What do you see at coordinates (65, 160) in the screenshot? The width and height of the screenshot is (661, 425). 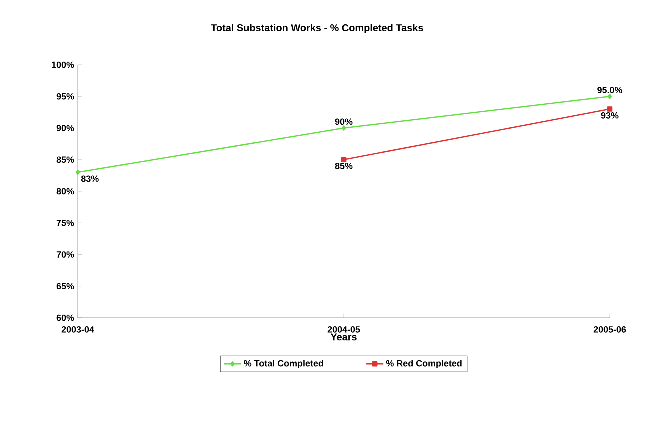 I see `y-tick-label: 85%` at bounding box center [65, 160].